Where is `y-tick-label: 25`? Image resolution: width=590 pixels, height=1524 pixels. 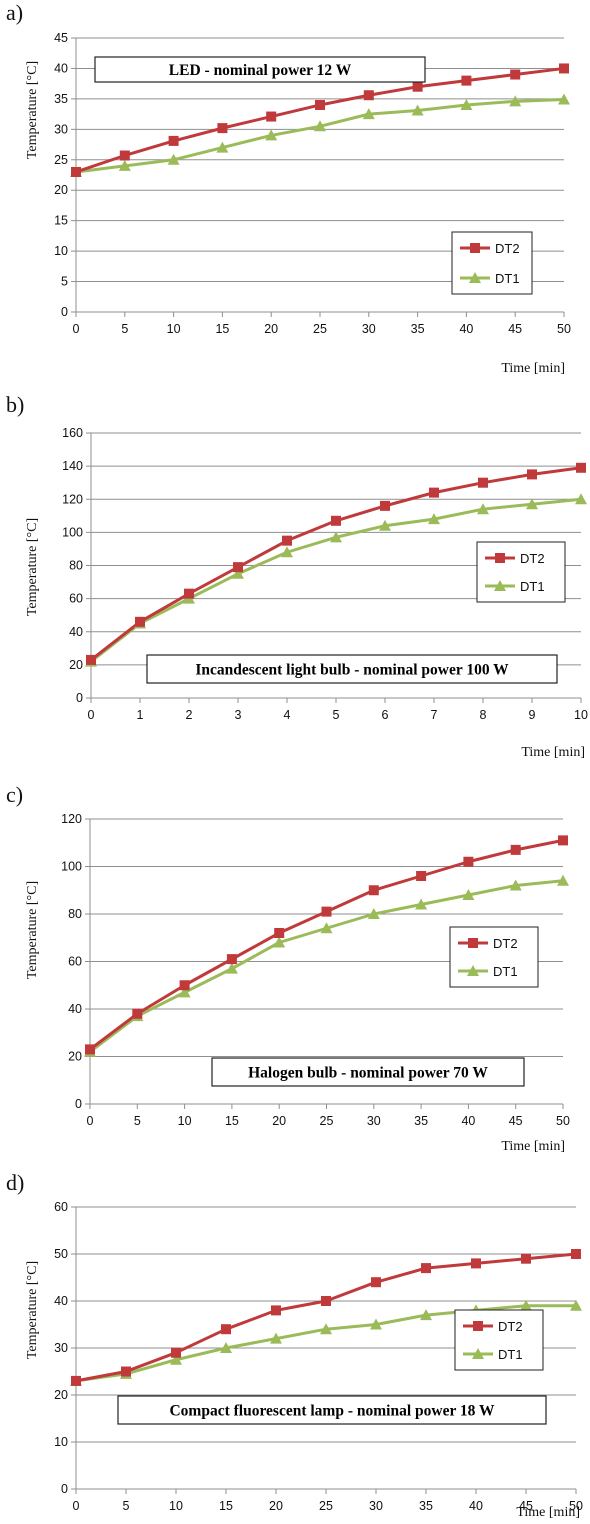
y-tick-label: 25 is located at coordinates (61, 160).